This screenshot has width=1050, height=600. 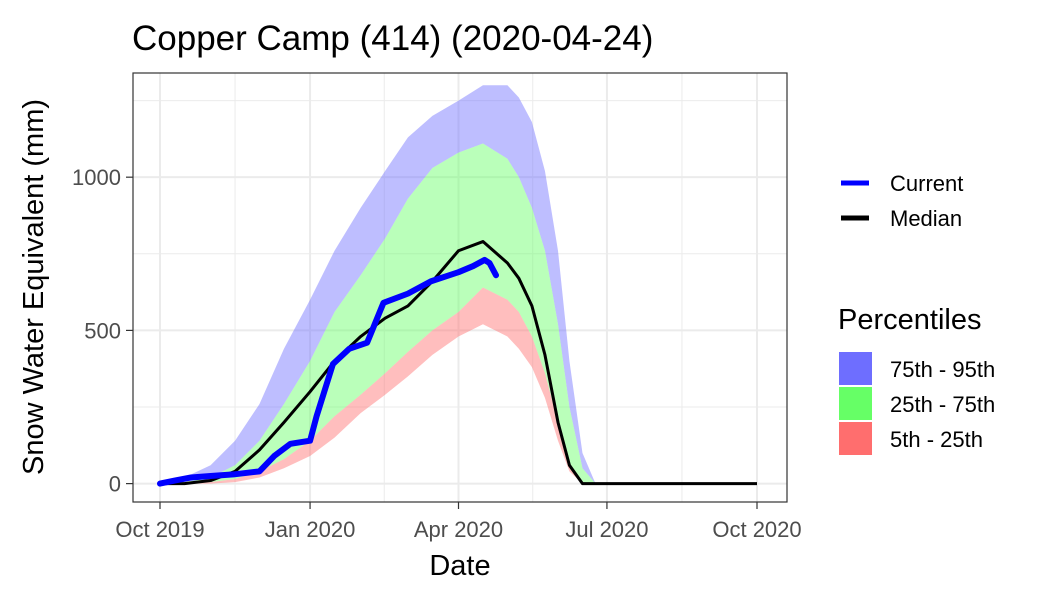 I want to click on y-tick-label: 500, so click(x=102, y=330).